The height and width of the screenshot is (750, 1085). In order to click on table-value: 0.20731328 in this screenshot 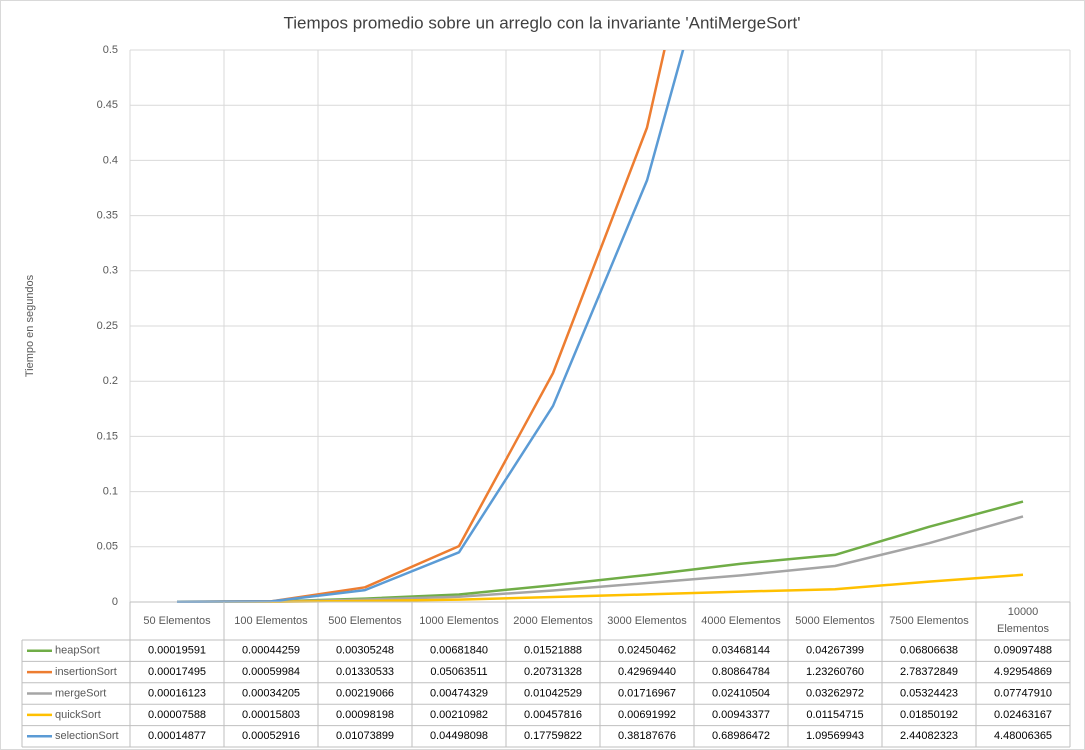, I will do `click(553, 672)`.